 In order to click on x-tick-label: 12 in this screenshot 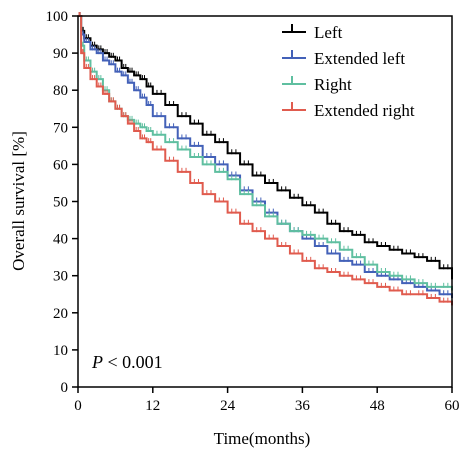, I will do `click(152, 406)`.